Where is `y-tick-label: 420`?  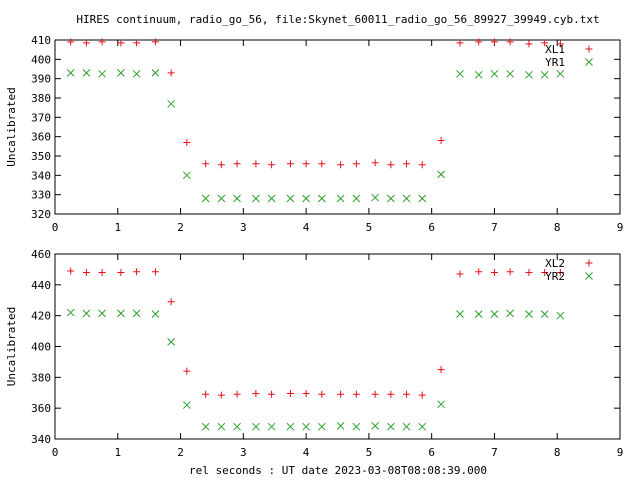 y-tick-label: 420 is located at coordinates (41, 316).